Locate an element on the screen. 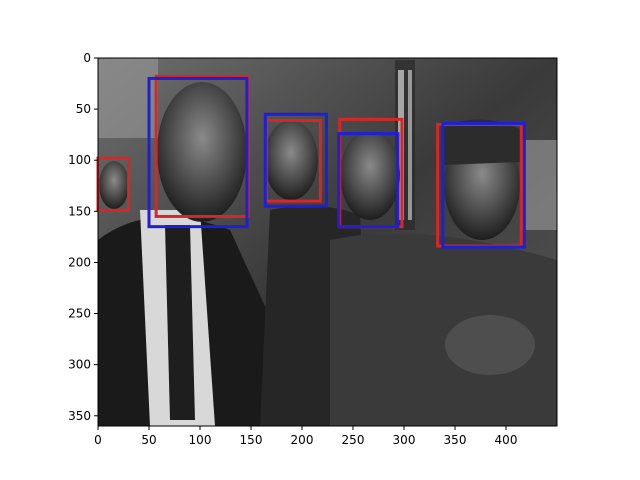 The width and height of the screenshot is (640, 480). x-tick-label: 350 is located at coordinates (455, 440).